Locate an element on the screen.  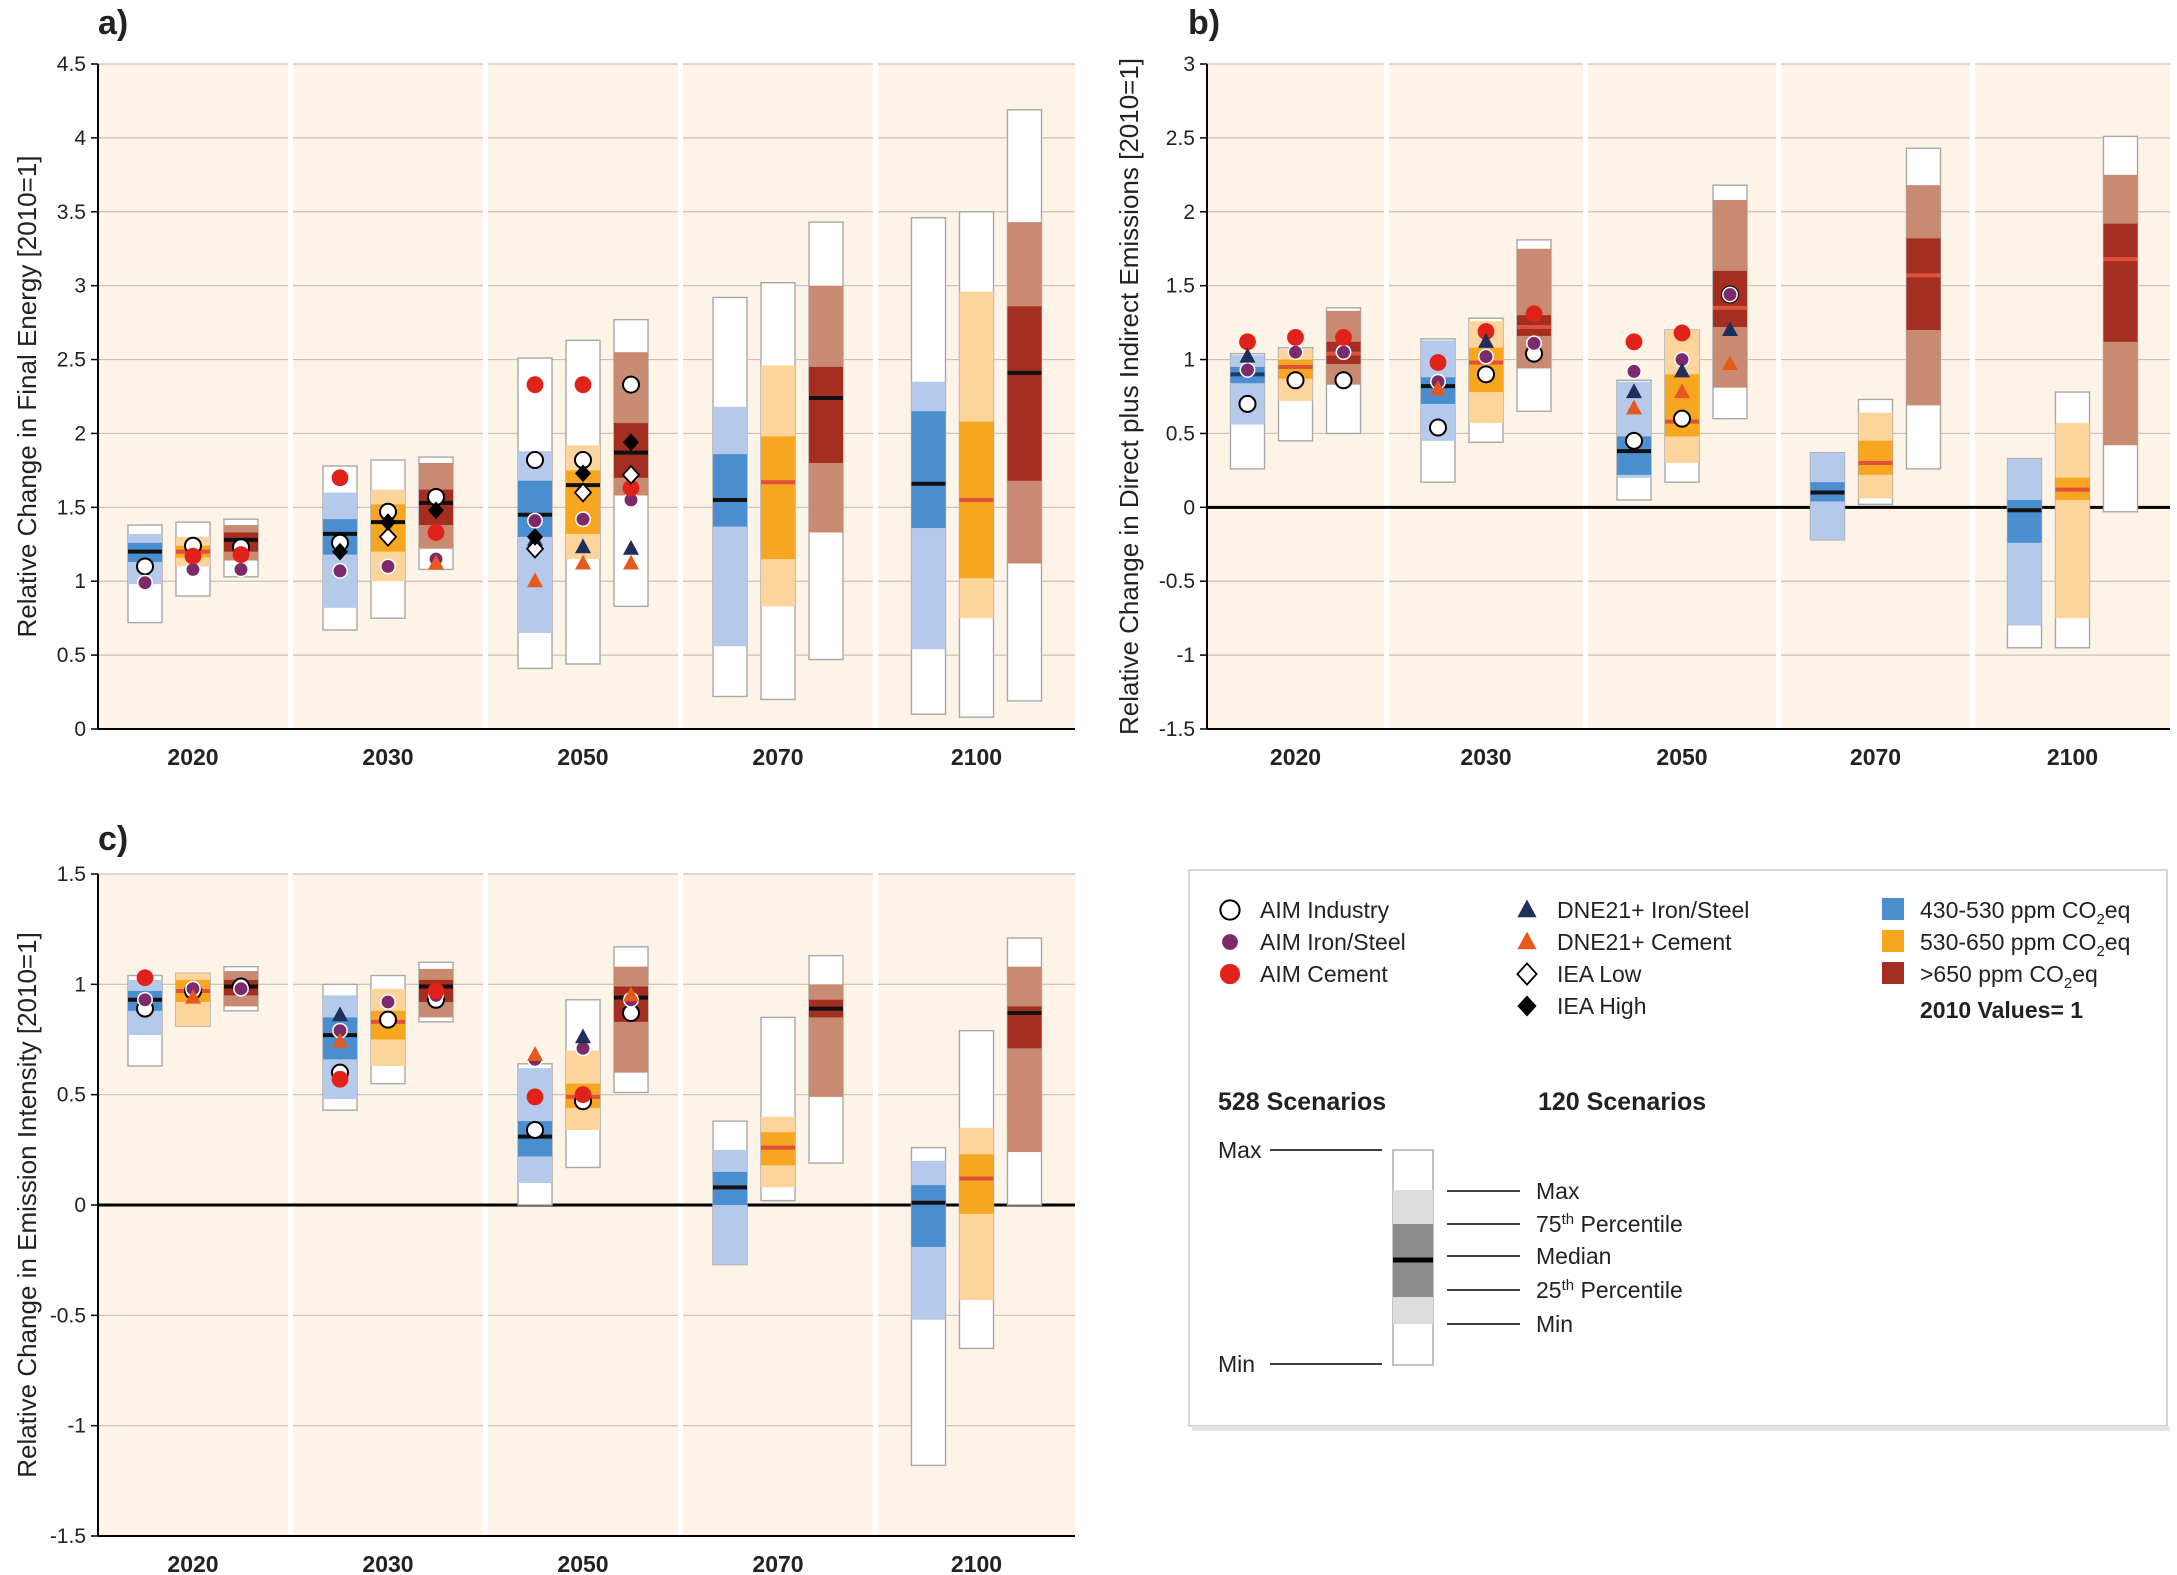
legend-label-open-circle: AIM Industry is located at coordinates (1325, 910).